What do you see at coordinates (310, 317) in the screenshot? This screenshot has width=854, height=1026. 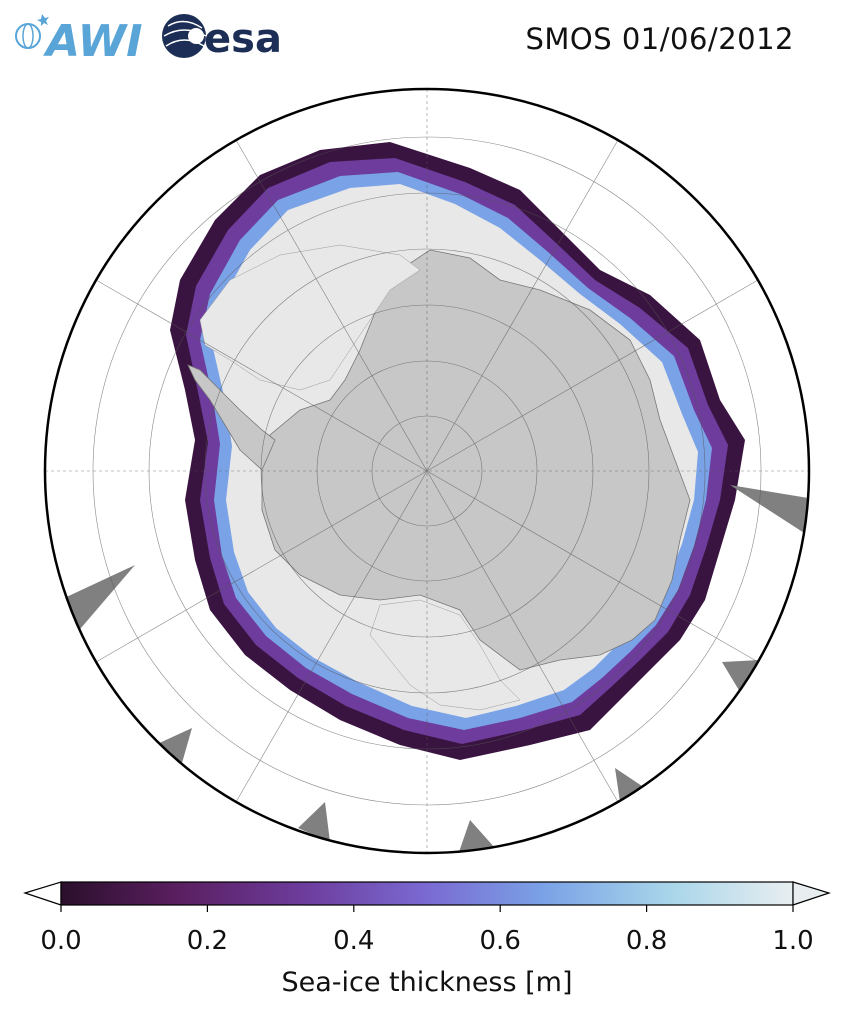 I see `weddell-ice-shelf` at bounding box center [310, 317].